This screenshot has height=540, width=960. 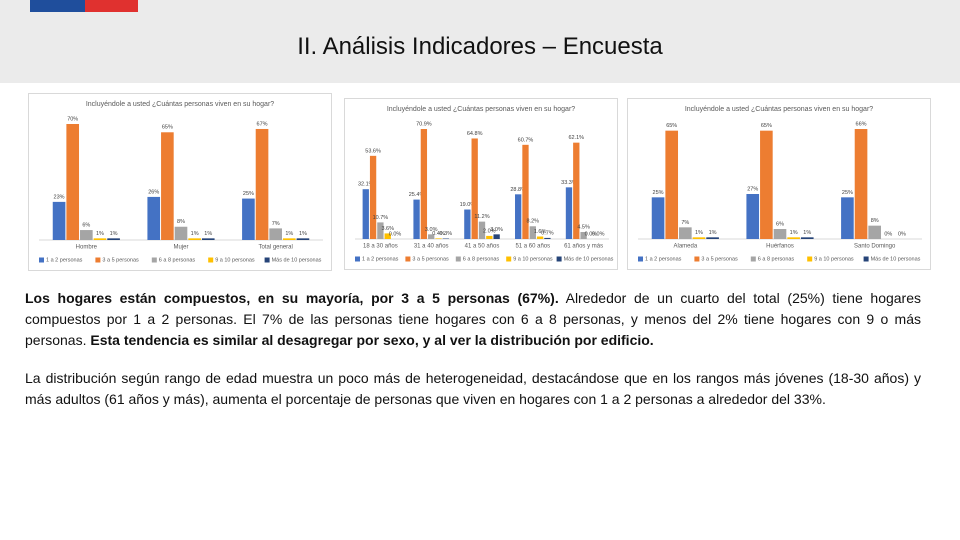 What do you see at coordinates (480, 46) in the screenshot?
I see `slide-title: II. Análisis Indicadores – Encuesta` at bounding box center [480, 46].